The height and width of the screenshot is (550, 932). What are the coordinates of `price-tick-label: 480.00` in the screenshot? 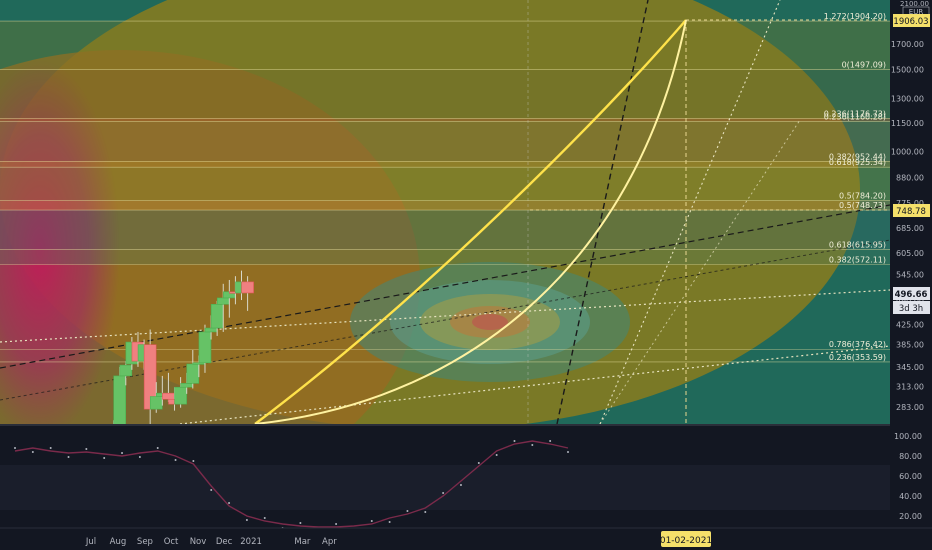 It's located at (910, 300).